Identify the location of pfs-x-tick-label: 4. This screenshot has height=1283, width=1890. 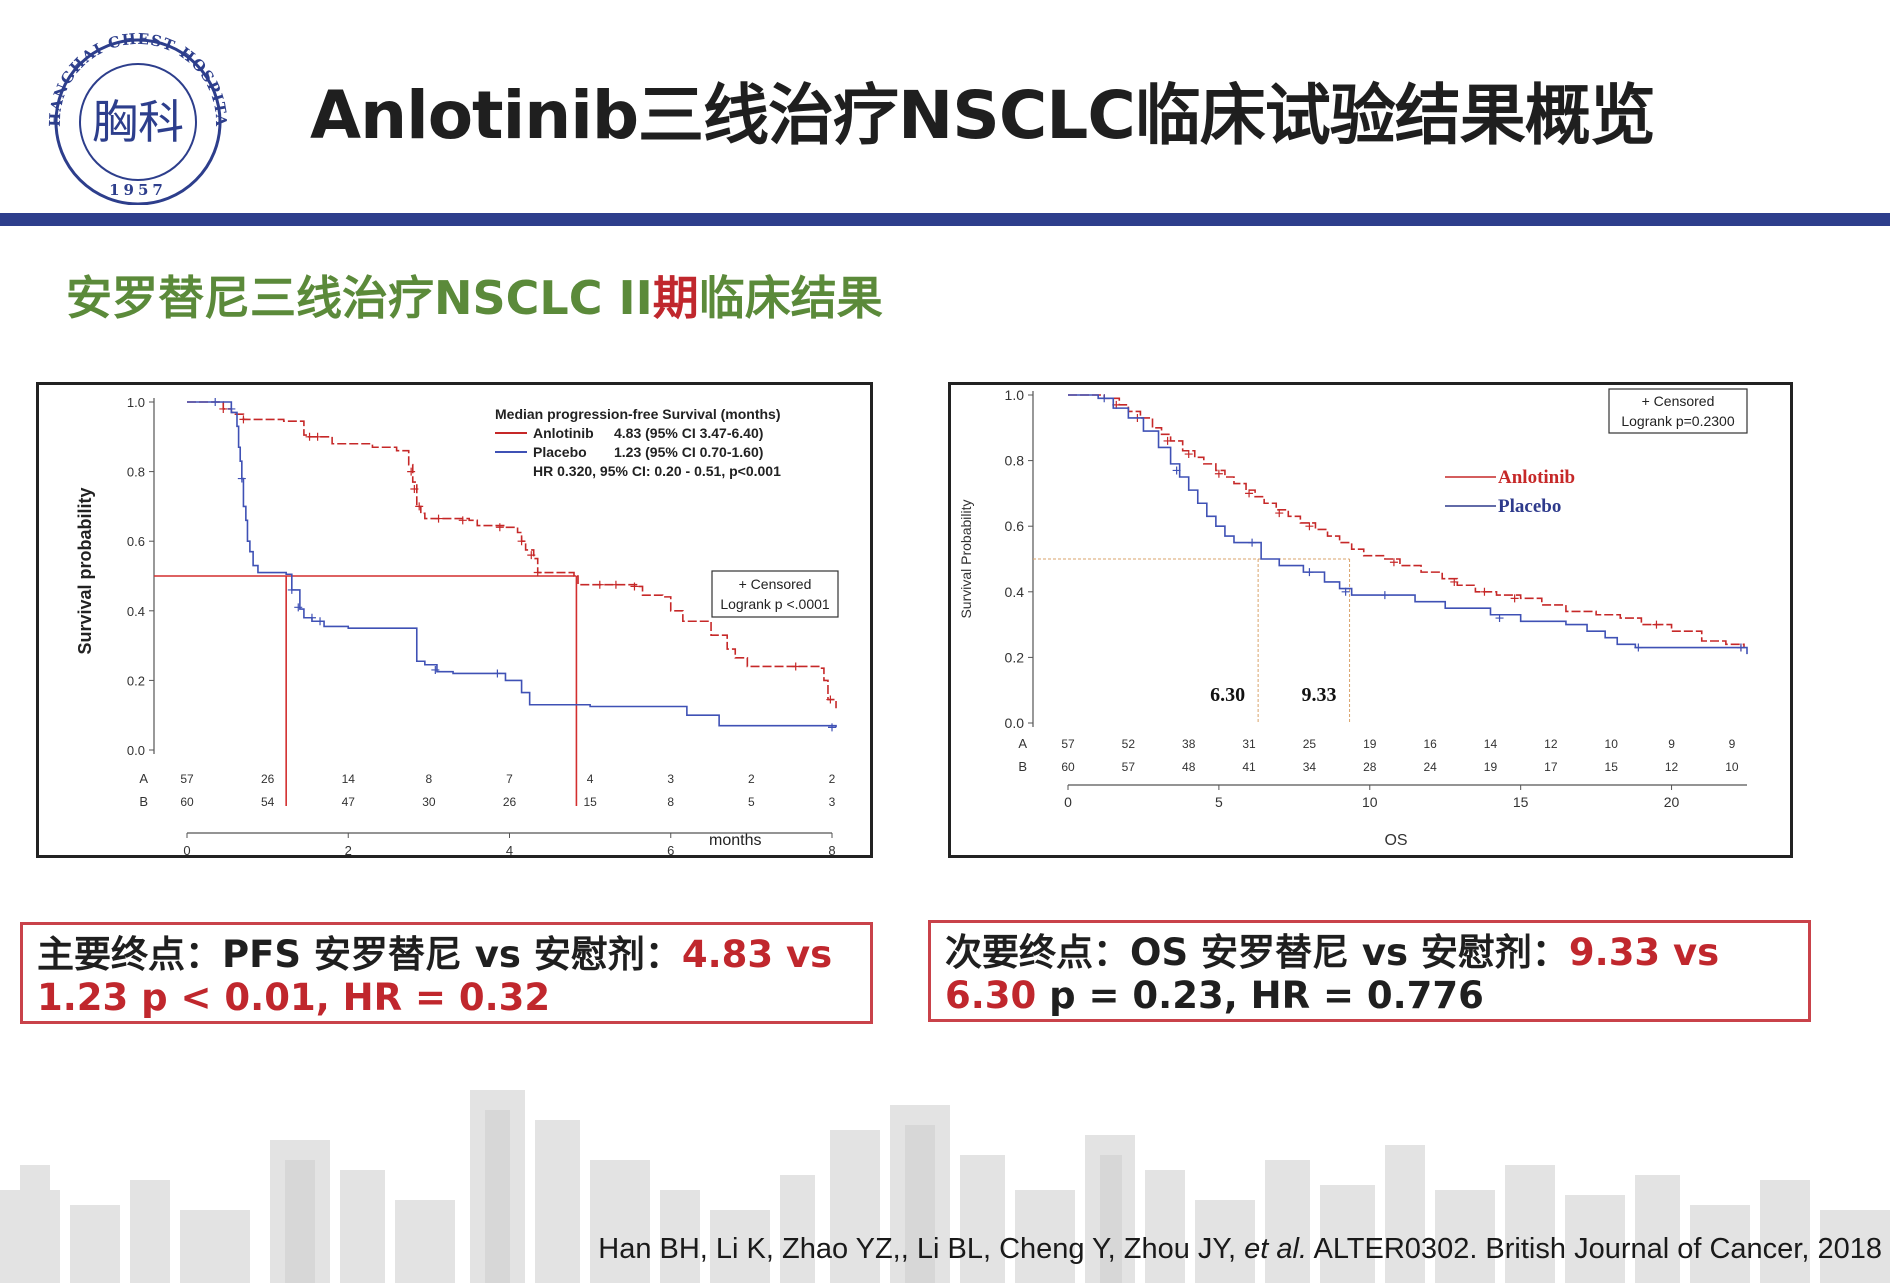
(509, 849).